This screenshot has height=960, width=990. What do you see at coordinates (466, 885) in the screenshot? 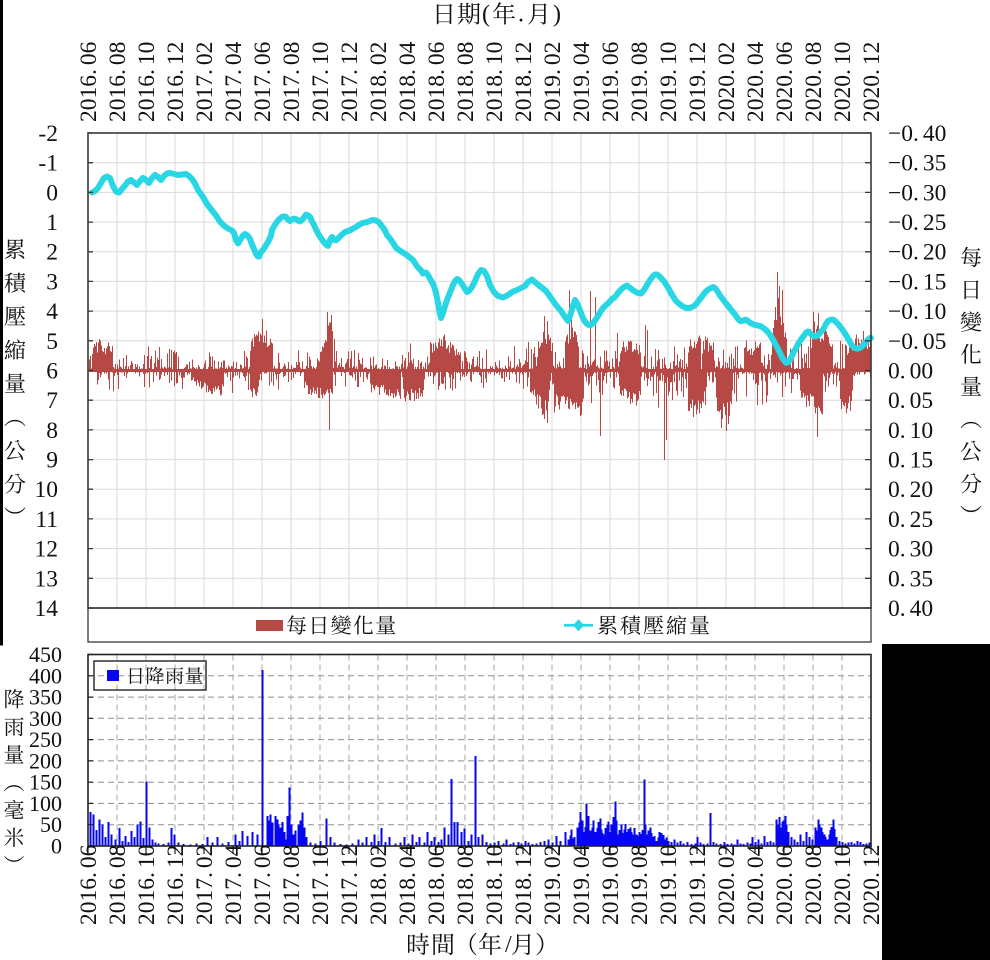
I see `svg-text: 2018.08` at bounding box center [466, 885].